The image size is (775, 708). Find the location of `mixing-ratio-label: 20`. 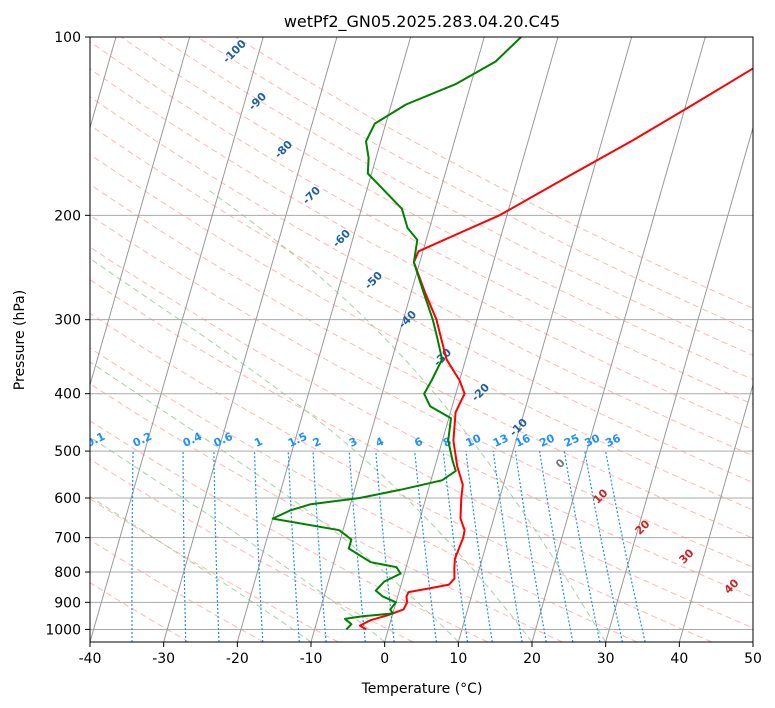

mixing-ratio-label: 20 is located at coordinates (547, 440).